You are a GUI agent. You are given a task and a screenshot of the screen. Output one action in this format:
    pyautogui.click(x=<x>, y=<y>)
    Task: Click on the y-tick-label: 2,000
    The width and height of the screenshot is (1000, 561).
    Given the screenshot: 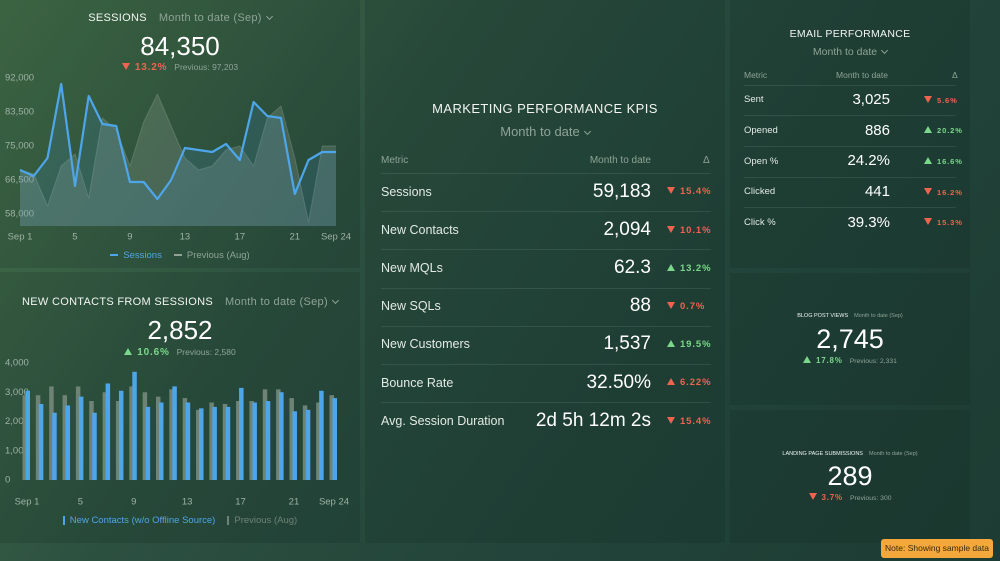 What is the action you would take?
    pyautogui.click(x=17, y=421)
    